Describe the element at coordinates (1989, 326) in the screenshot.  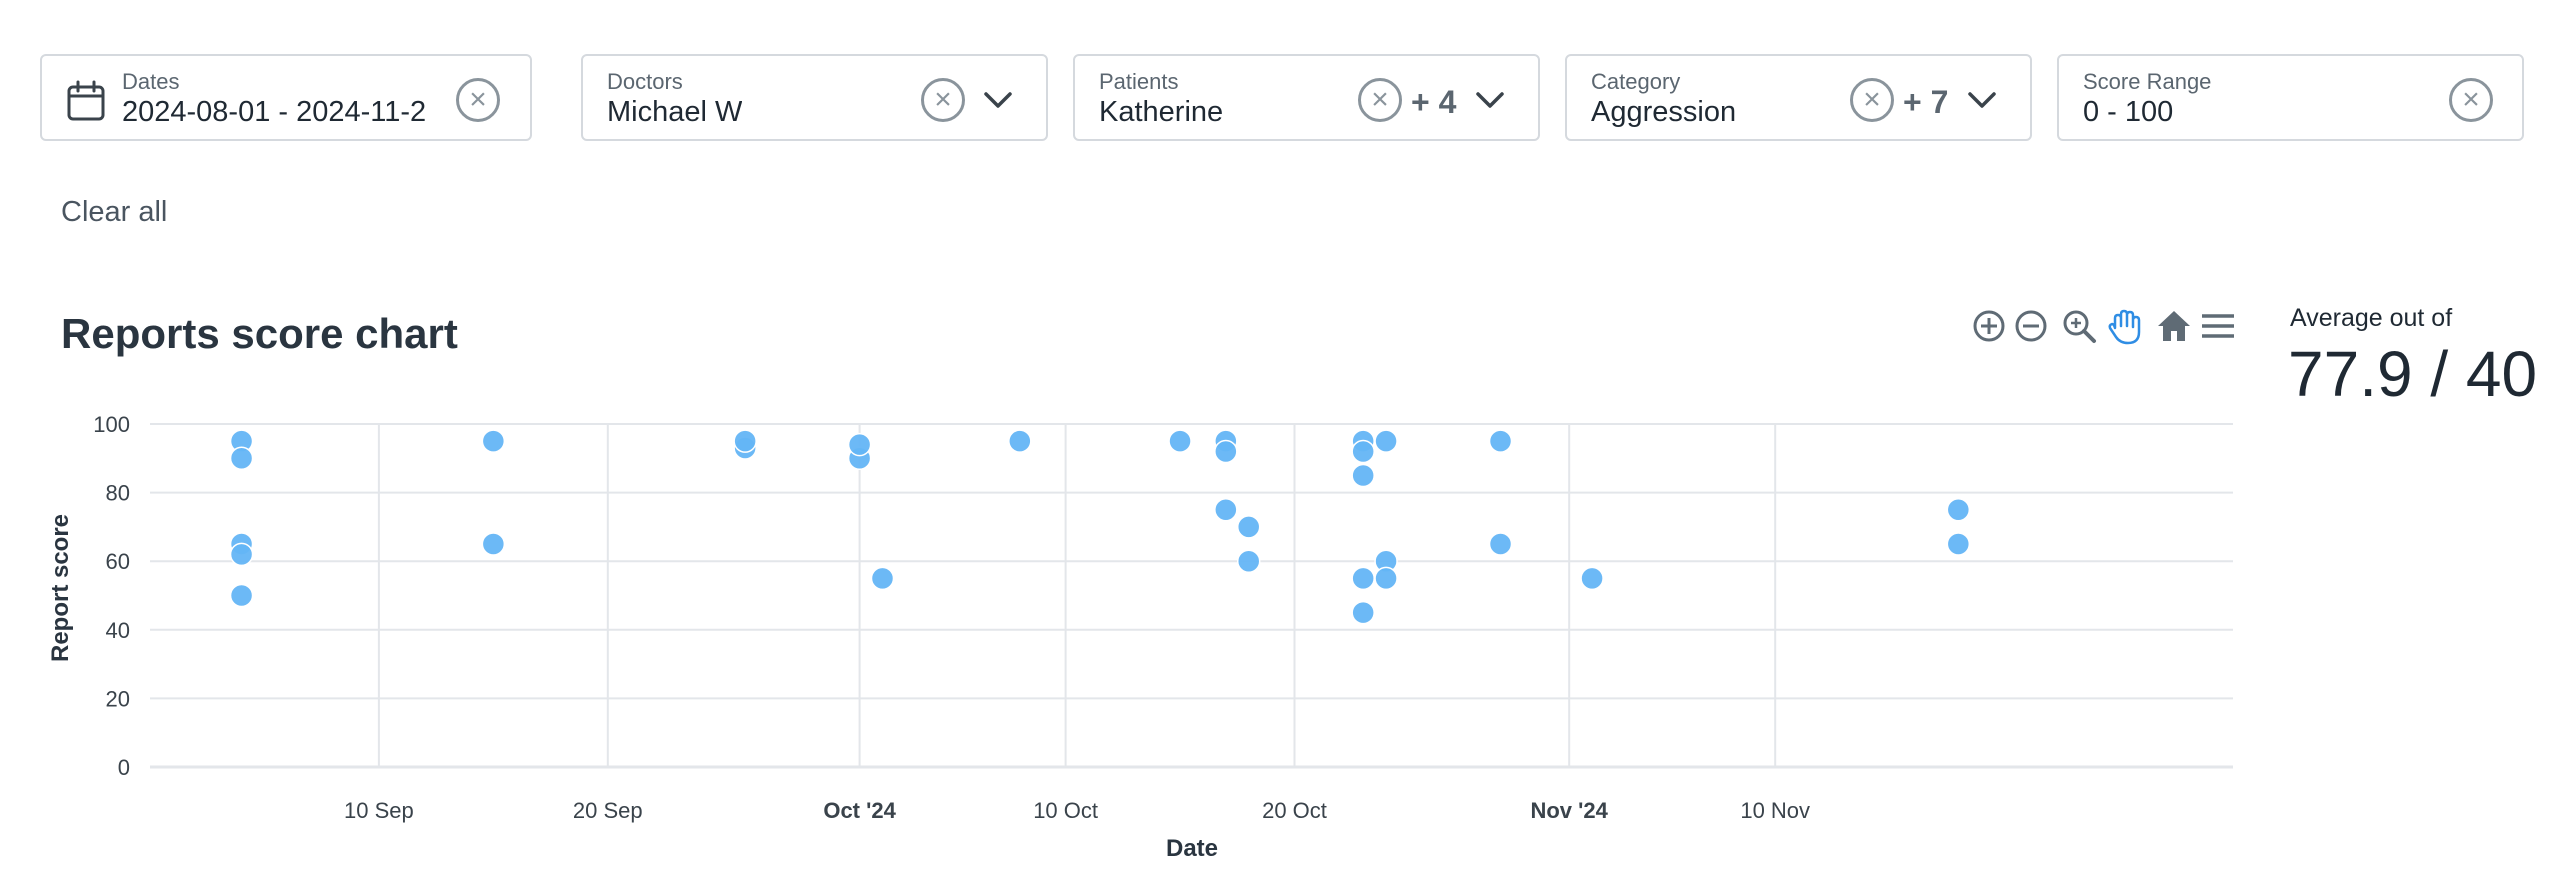
I see `zoom-in-icon` at that location.